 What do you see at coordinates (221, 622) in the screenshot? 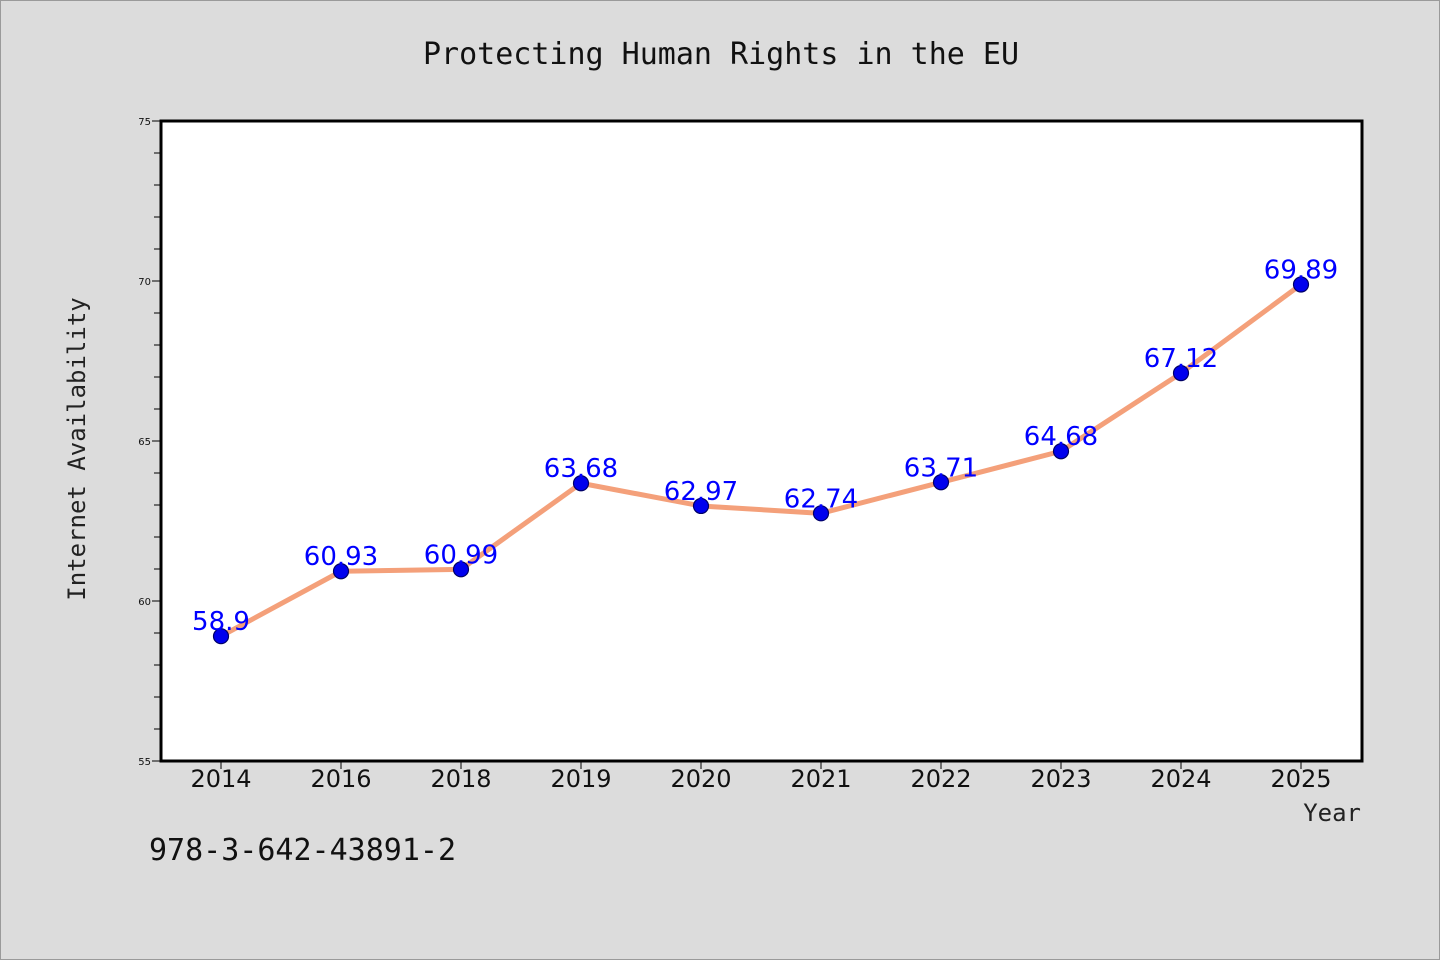
I see `data-label: 58.9` at bounding box center [221, 622].